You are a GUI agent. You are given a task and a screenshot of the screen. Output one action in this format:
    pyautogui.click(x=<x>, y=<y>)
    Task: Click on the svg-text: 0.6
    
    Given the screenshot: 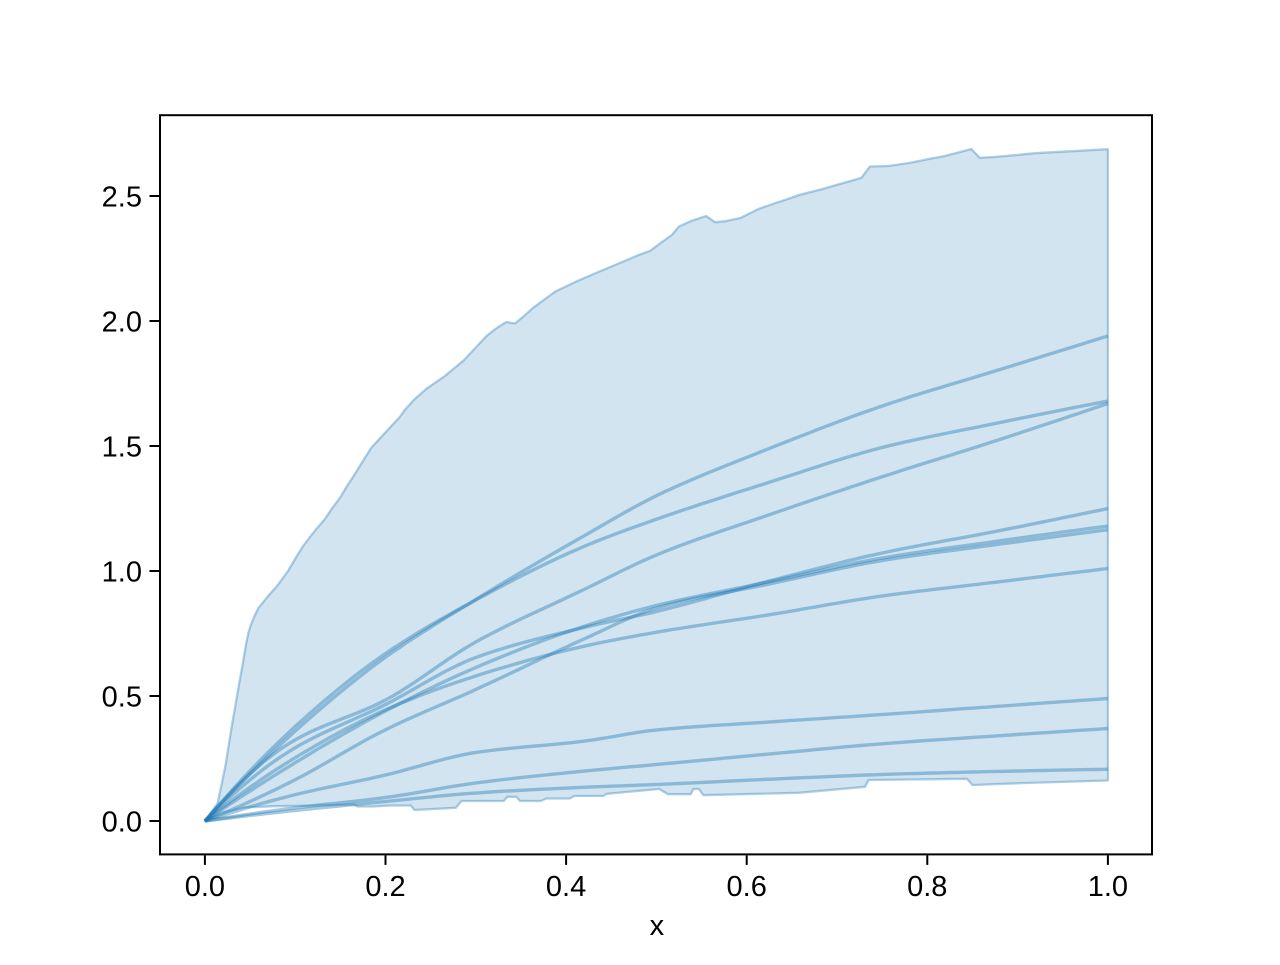 What is the action you would take?
    pyautogui.click(x=747, y=887)
    